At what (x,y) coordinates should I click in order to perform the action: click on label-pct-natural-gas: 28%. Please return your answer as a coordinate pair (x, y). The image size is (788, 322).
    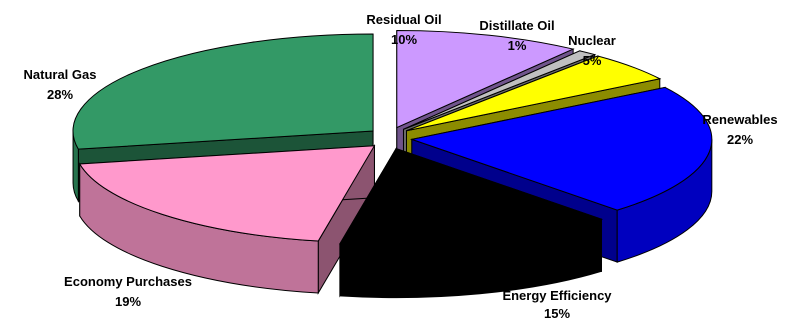
    Looking at the image, I should click on (60, 94).